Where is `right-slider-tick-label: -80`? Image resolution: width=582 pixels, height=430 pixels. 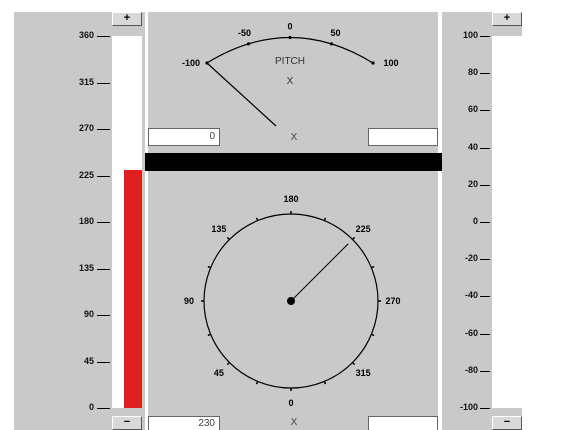 right-slider-tick-label: -80 is located at coordinates (471, 369).